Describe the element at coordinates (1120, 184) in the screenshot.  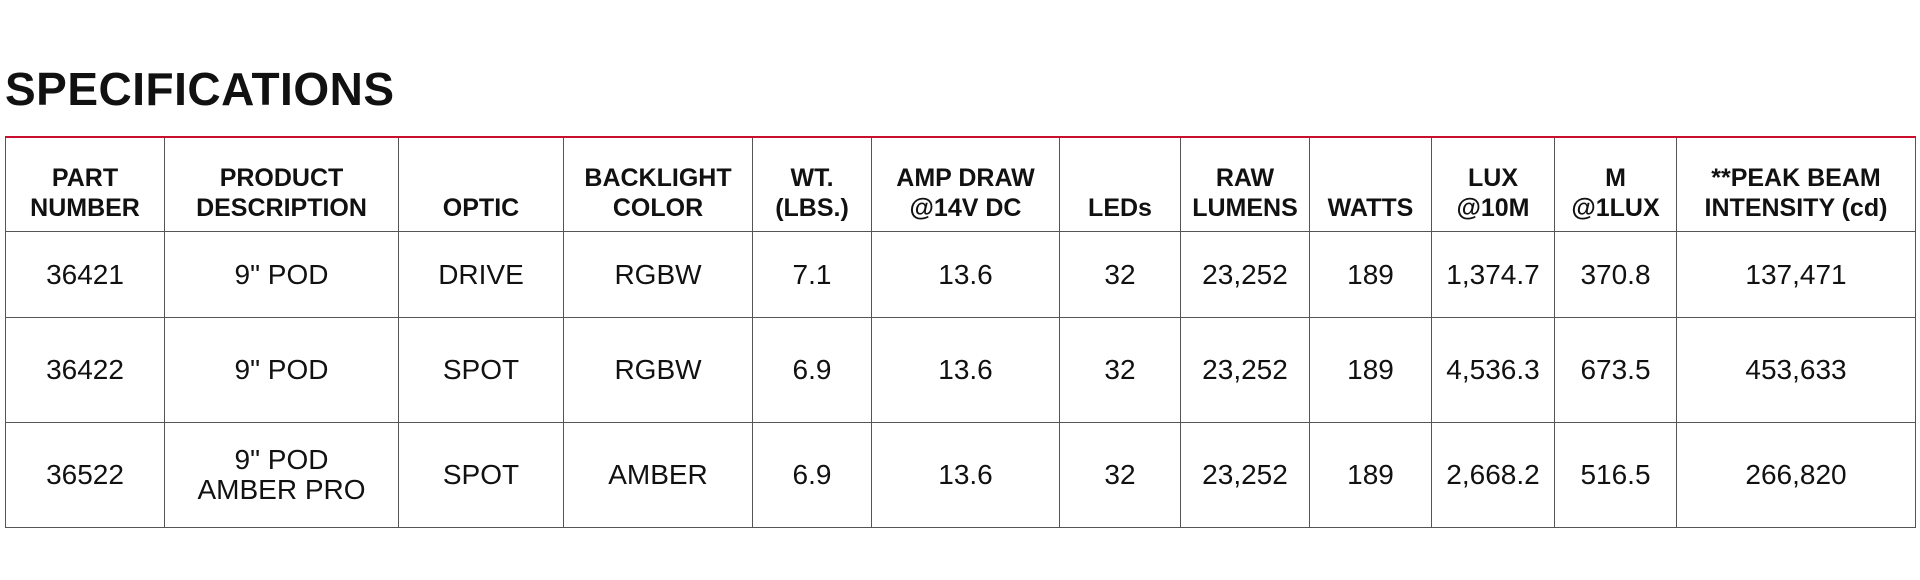
I see `column-header: LEDs` at that location.